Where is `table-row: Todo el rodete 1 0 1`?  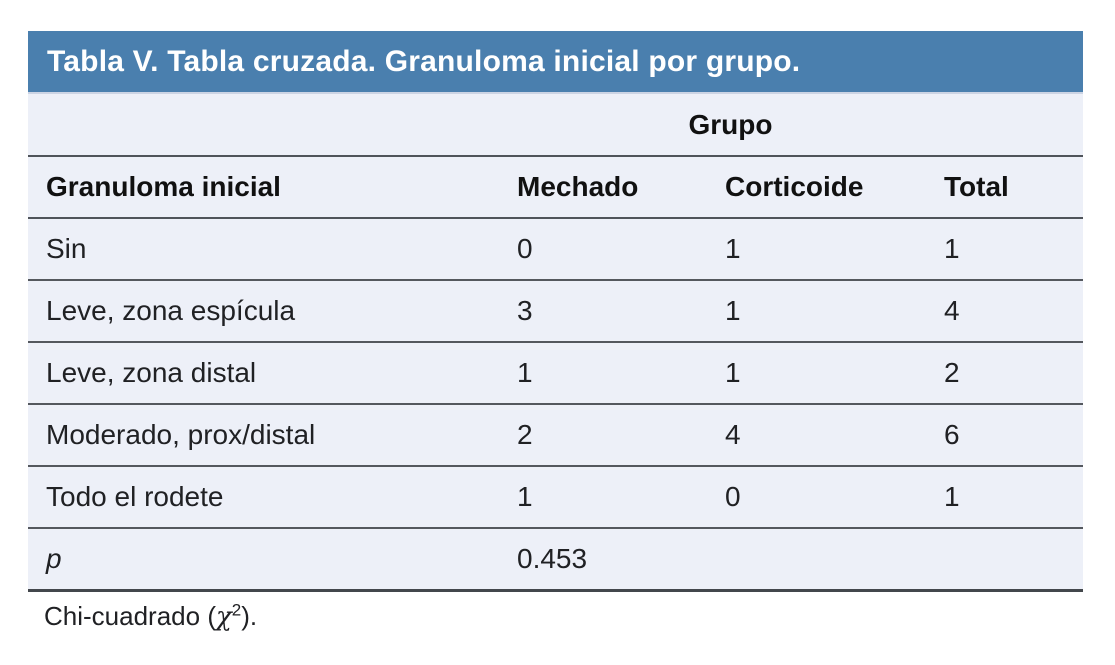
table-row: Todo el rodete 1 0 1 is located at coordinates (555, 497).